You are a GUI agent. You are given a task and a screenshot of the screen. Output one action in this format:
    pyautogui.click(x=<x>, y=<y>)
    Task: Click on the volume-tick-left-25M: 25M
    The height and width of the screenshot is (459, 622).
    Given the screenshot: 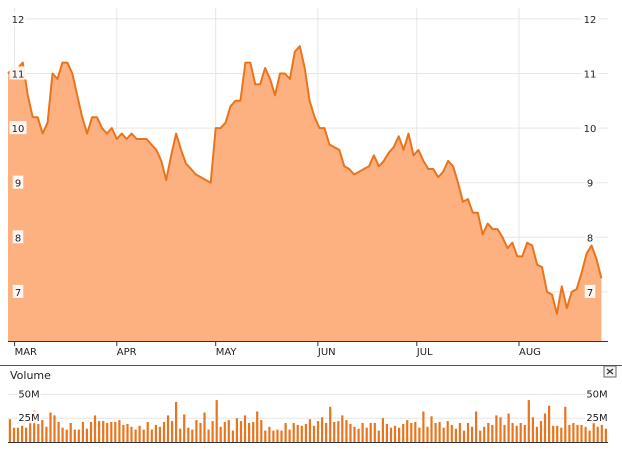 What is the action you would take?
    pyautogui.click(x=29, y=417)
    